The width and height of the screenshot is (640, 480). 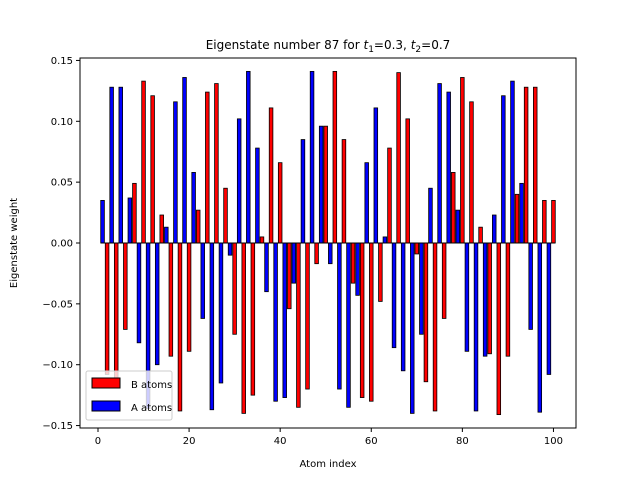 What do you see at coordinates (57, 426) in the screenshot?
I see `y-tick-label: −0.15` at bounding box center [57, 426].